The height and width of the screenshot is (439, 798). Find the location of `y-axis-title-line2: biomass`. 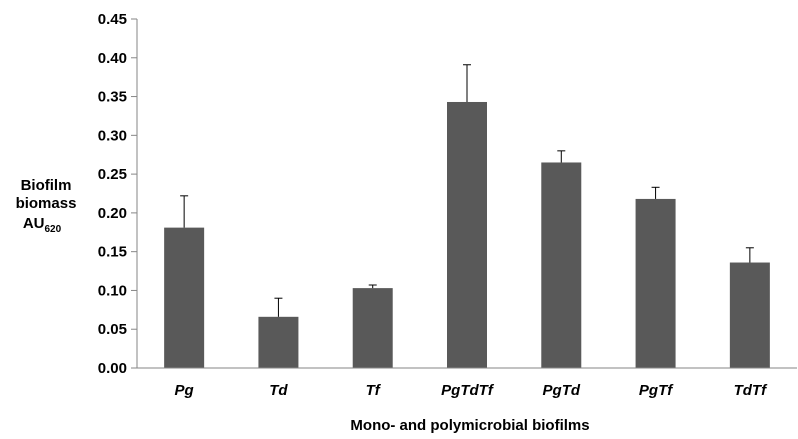

y-axis-title-line2: biomass is located at coordinates (46, 203).